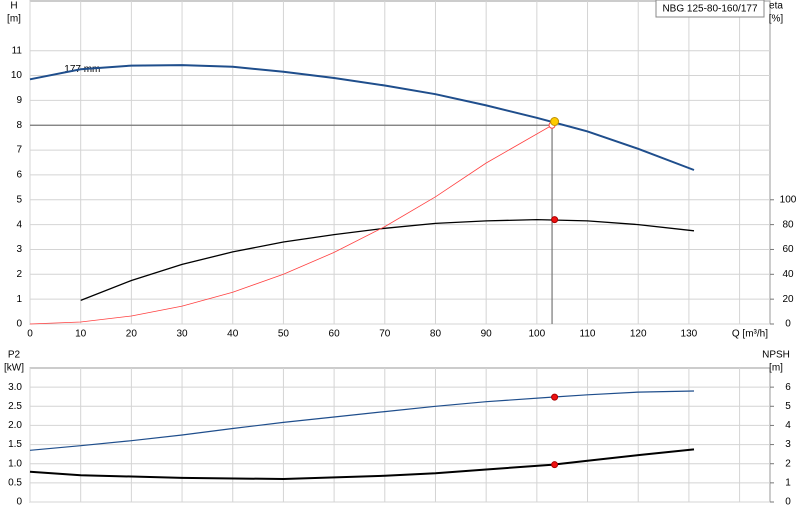  What do you see at coordinates (788, 463) in the screenshot?
I see `y2-tick-label: 2` at bounding box center [788, 463].